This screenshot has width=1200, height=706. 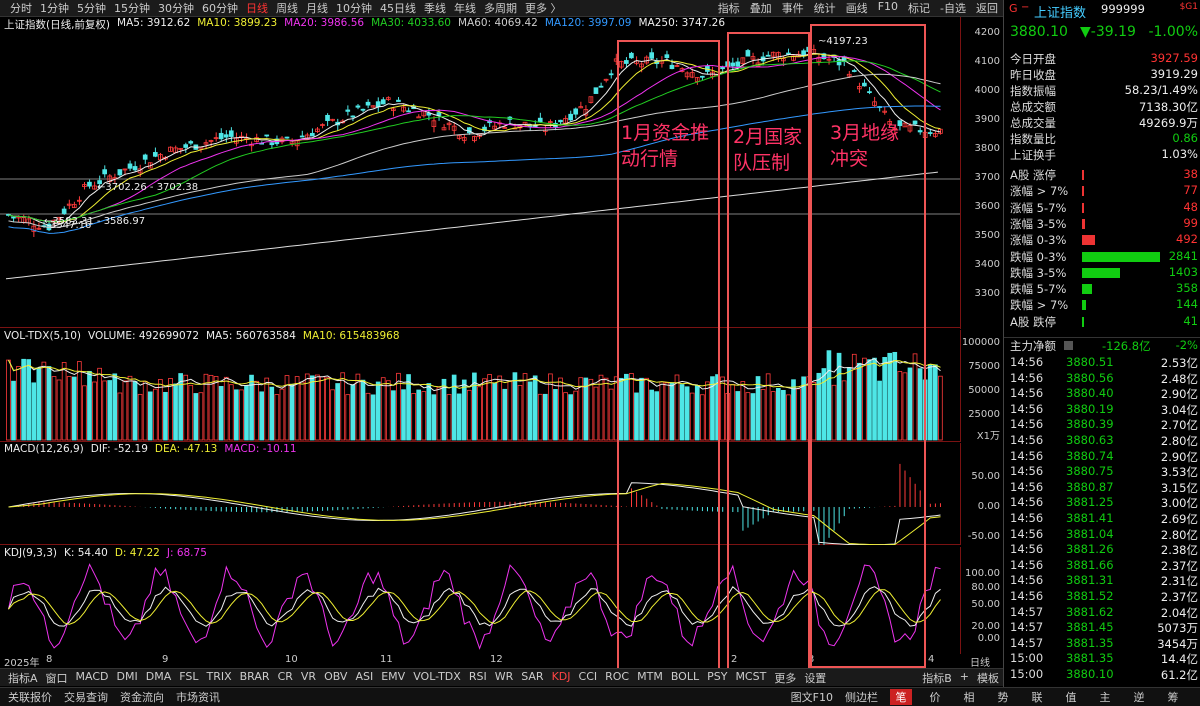 I want to click on side-icon: 联, so click(x=1037, y=697).